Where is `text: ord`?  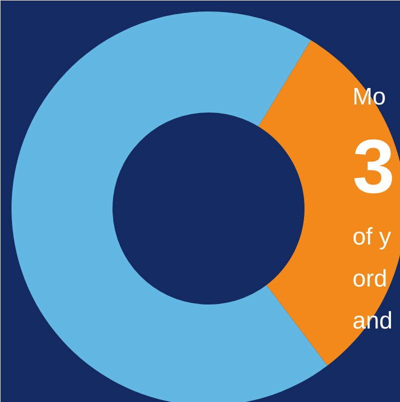 text: ord is located at coordinates (370, 279).